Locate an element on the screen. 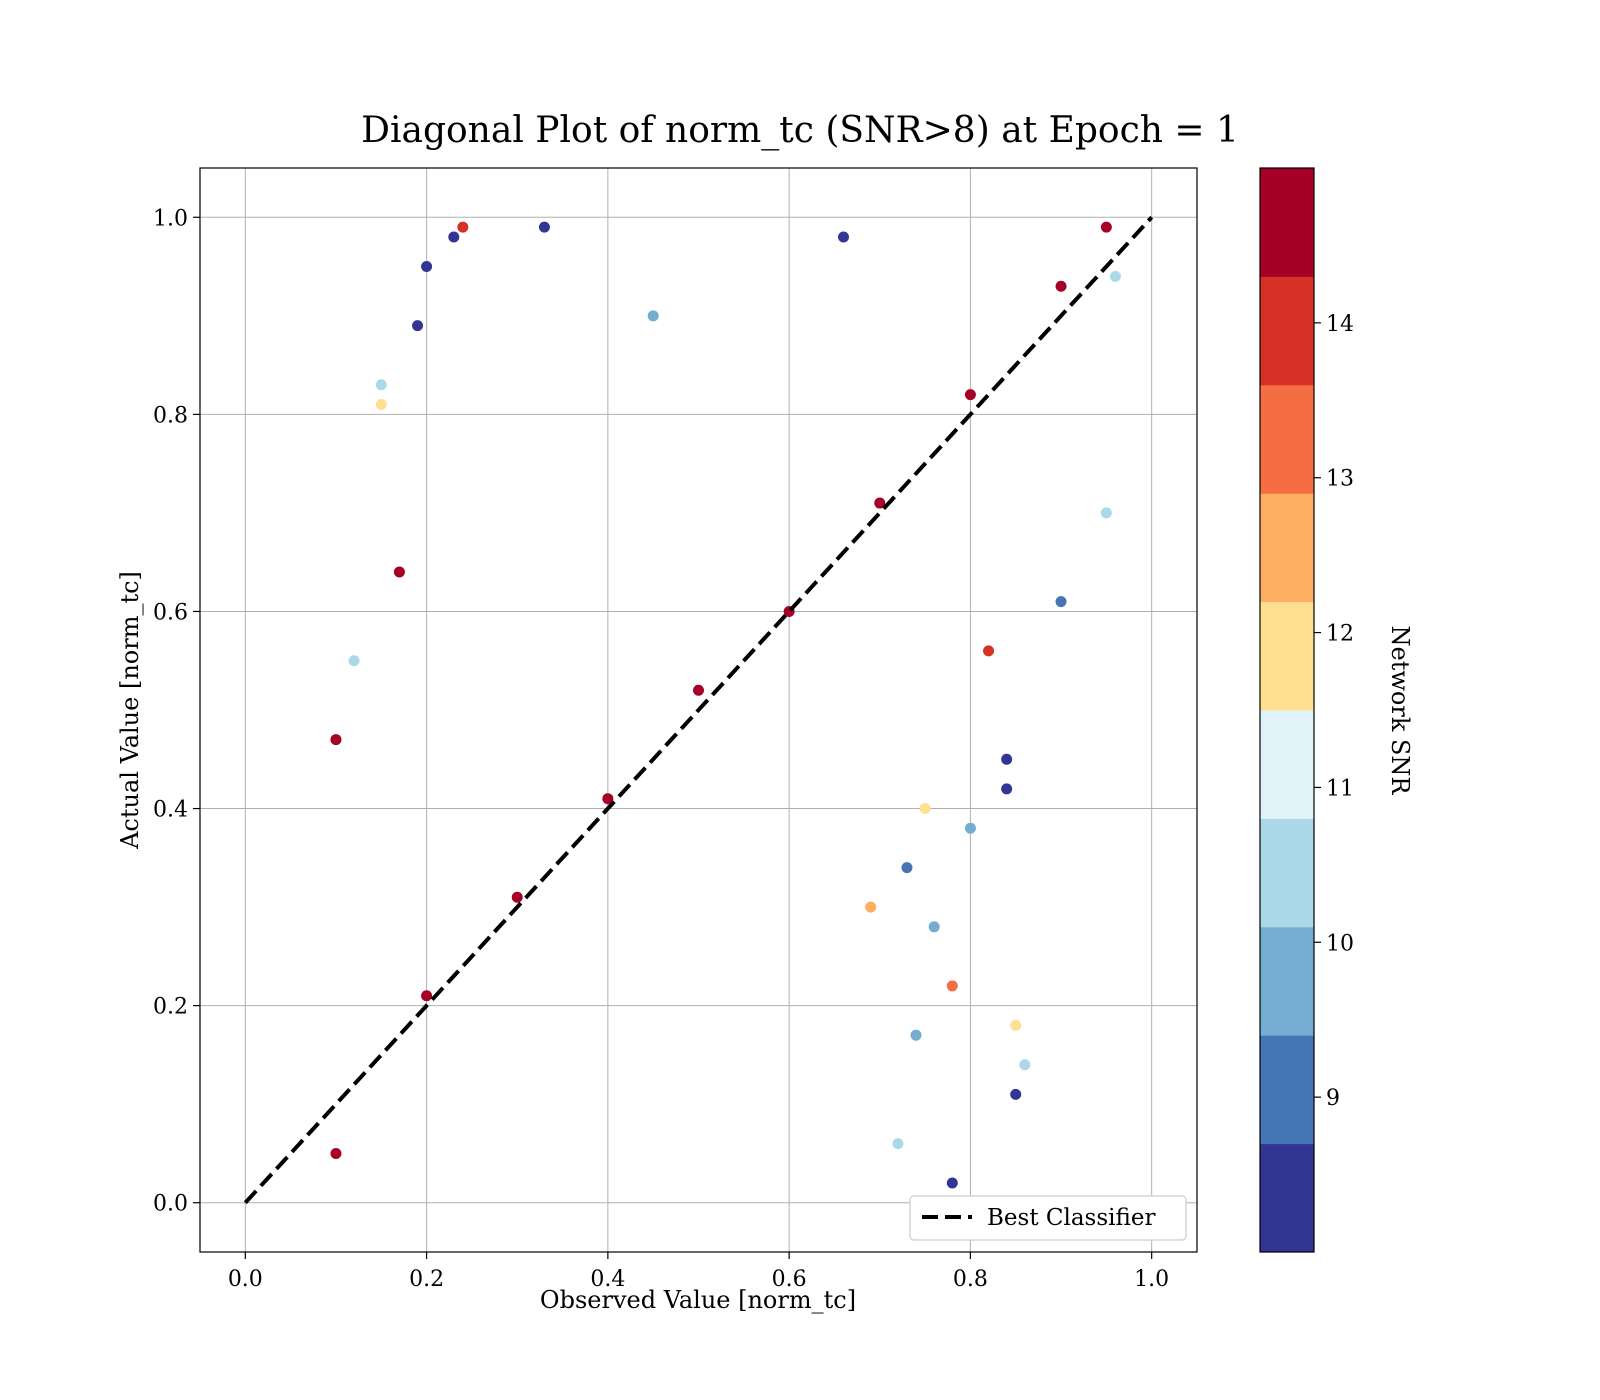 The width and height of the screenshot is (1600, 1400). colorbar-tick-label: 11 is located at coordinates (1340, 788).